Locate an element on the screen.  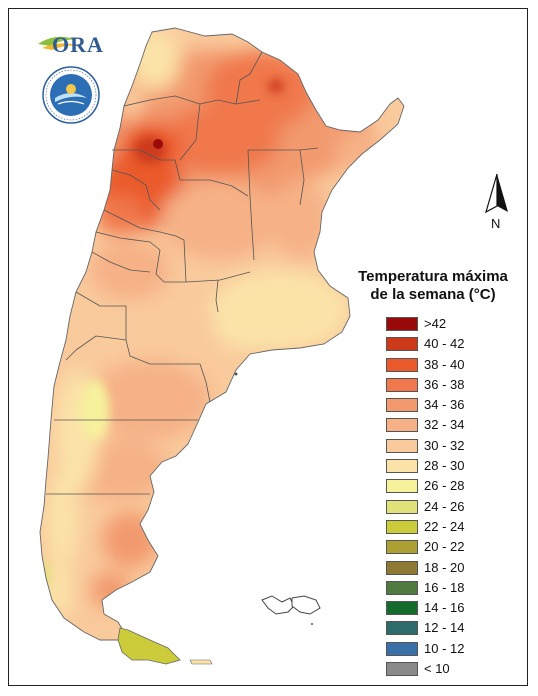
legend-label: 10 - 12 is located at coordinates (444, 648).